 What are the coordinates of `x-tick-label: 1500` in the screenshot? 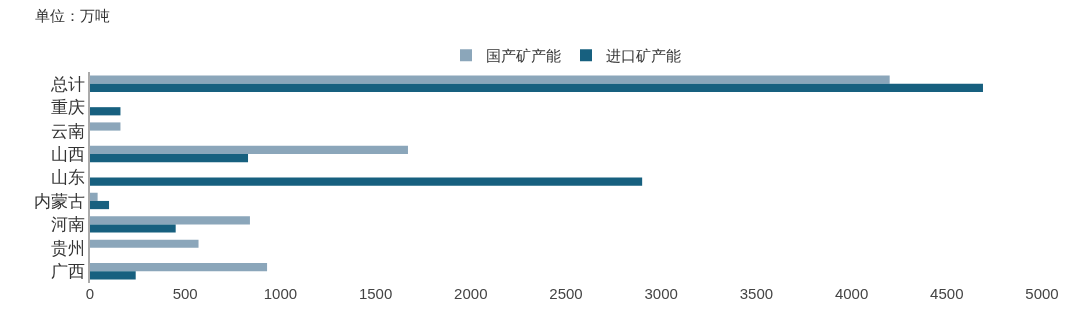 It's located at (375, 293).